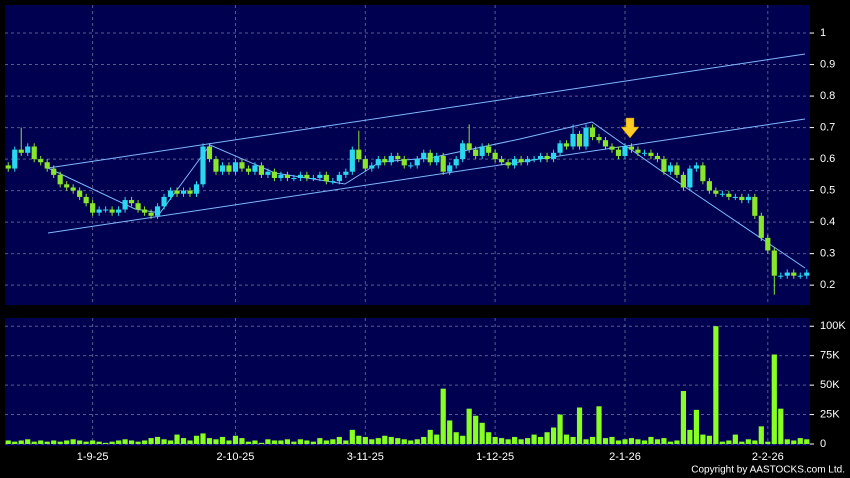 The image size is (850, 478). Describe the element at coordinates (827, 127) in the screenshot. I see `y-tick-label: 0.7` at that location.